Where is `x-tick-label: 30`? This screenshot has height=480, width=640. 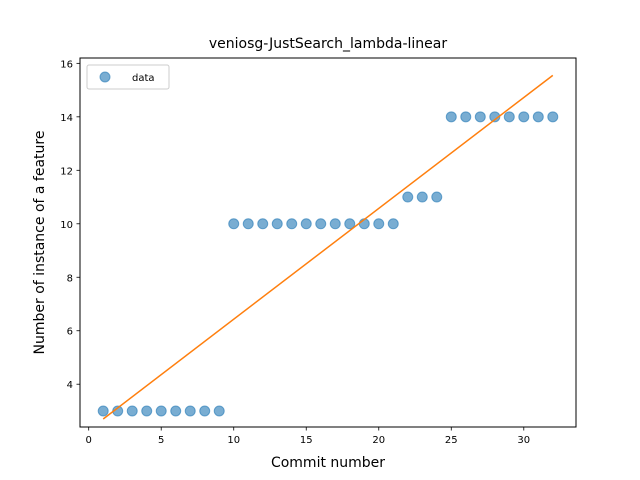
x-tick-label: 30 is located at coordinates (523, 440).